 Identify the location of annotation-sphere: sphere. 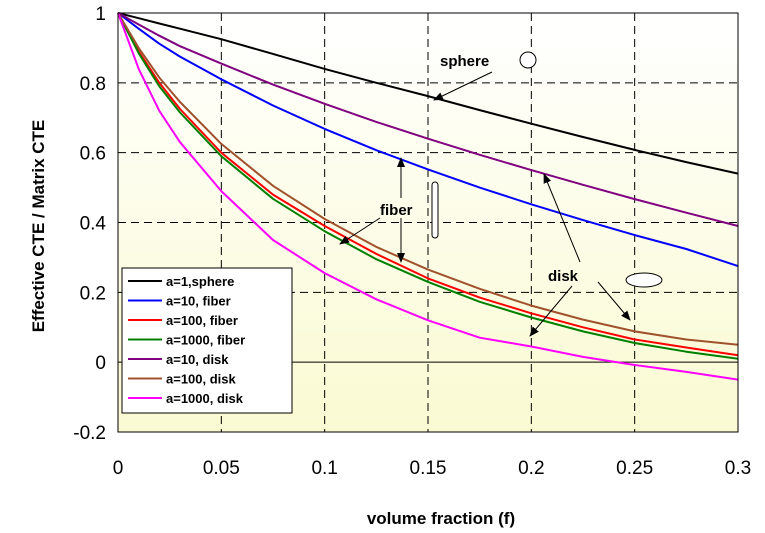
(464, 61).